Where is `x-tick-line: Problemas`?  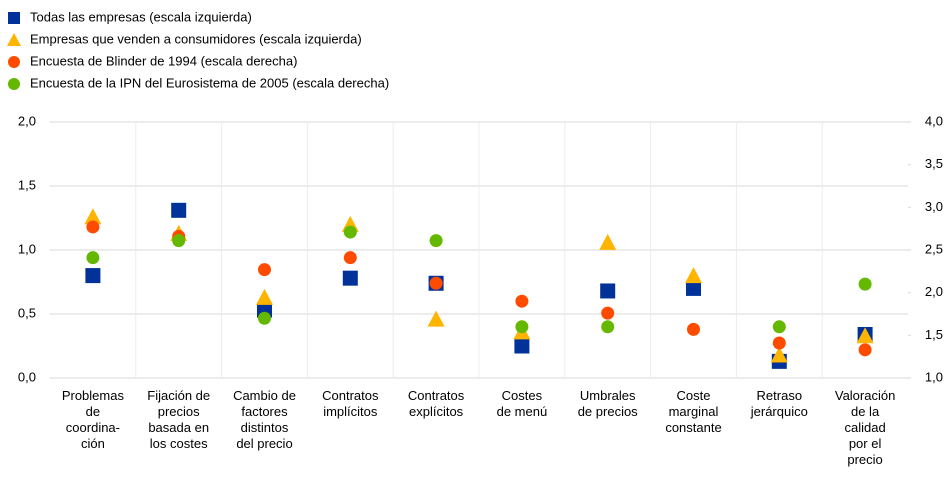
x-tick-line: Problemas is located at coordinates (93, 395).